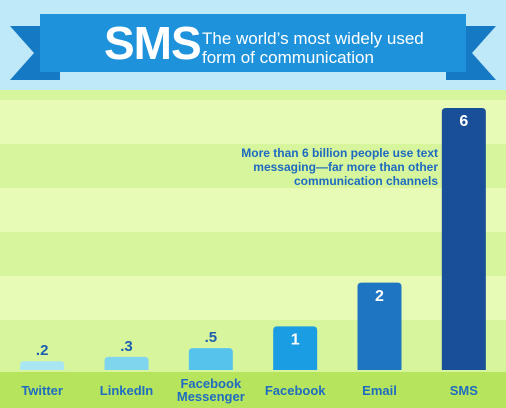 The height and width of the screenshot is (408, 506). What do you see at coordinates (288, 57) in the screenshot?
I see `subtitle: form of communication` at bounding box center [288, 57].